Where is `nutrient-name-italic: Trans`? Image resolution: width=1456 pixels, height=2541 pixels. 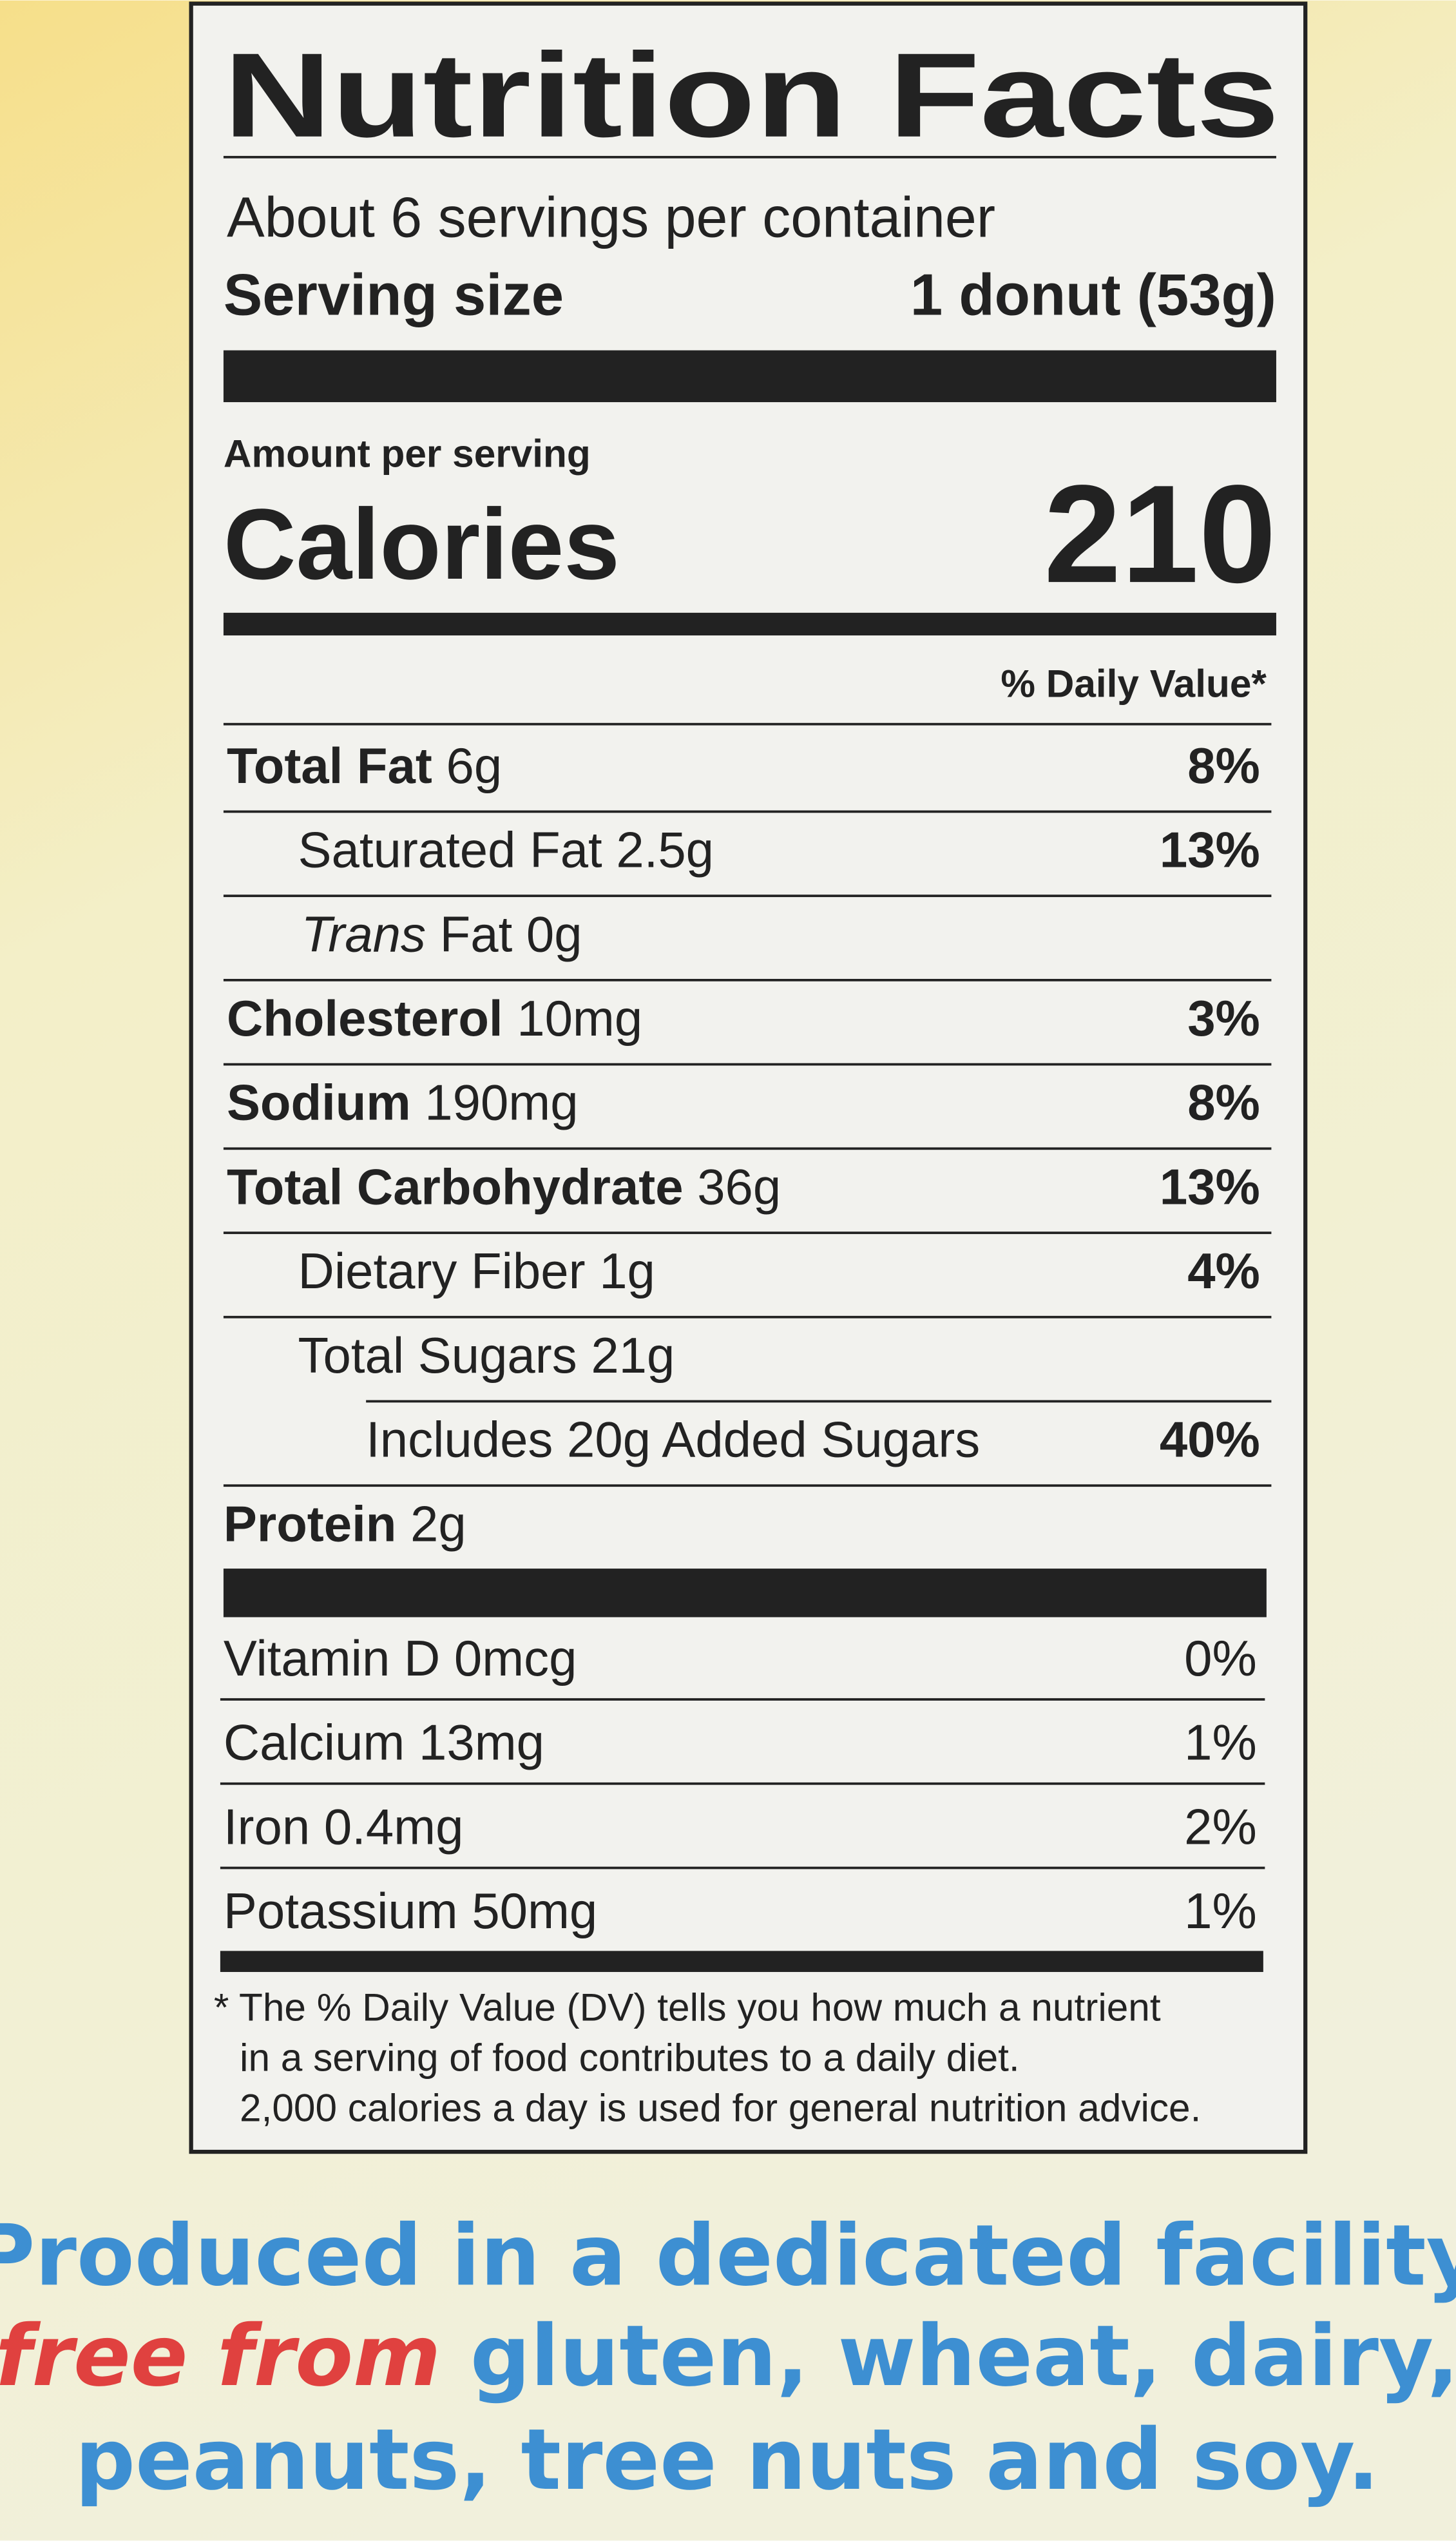 nutrient-name-italic: Trans is located at coordinates (364, 933).